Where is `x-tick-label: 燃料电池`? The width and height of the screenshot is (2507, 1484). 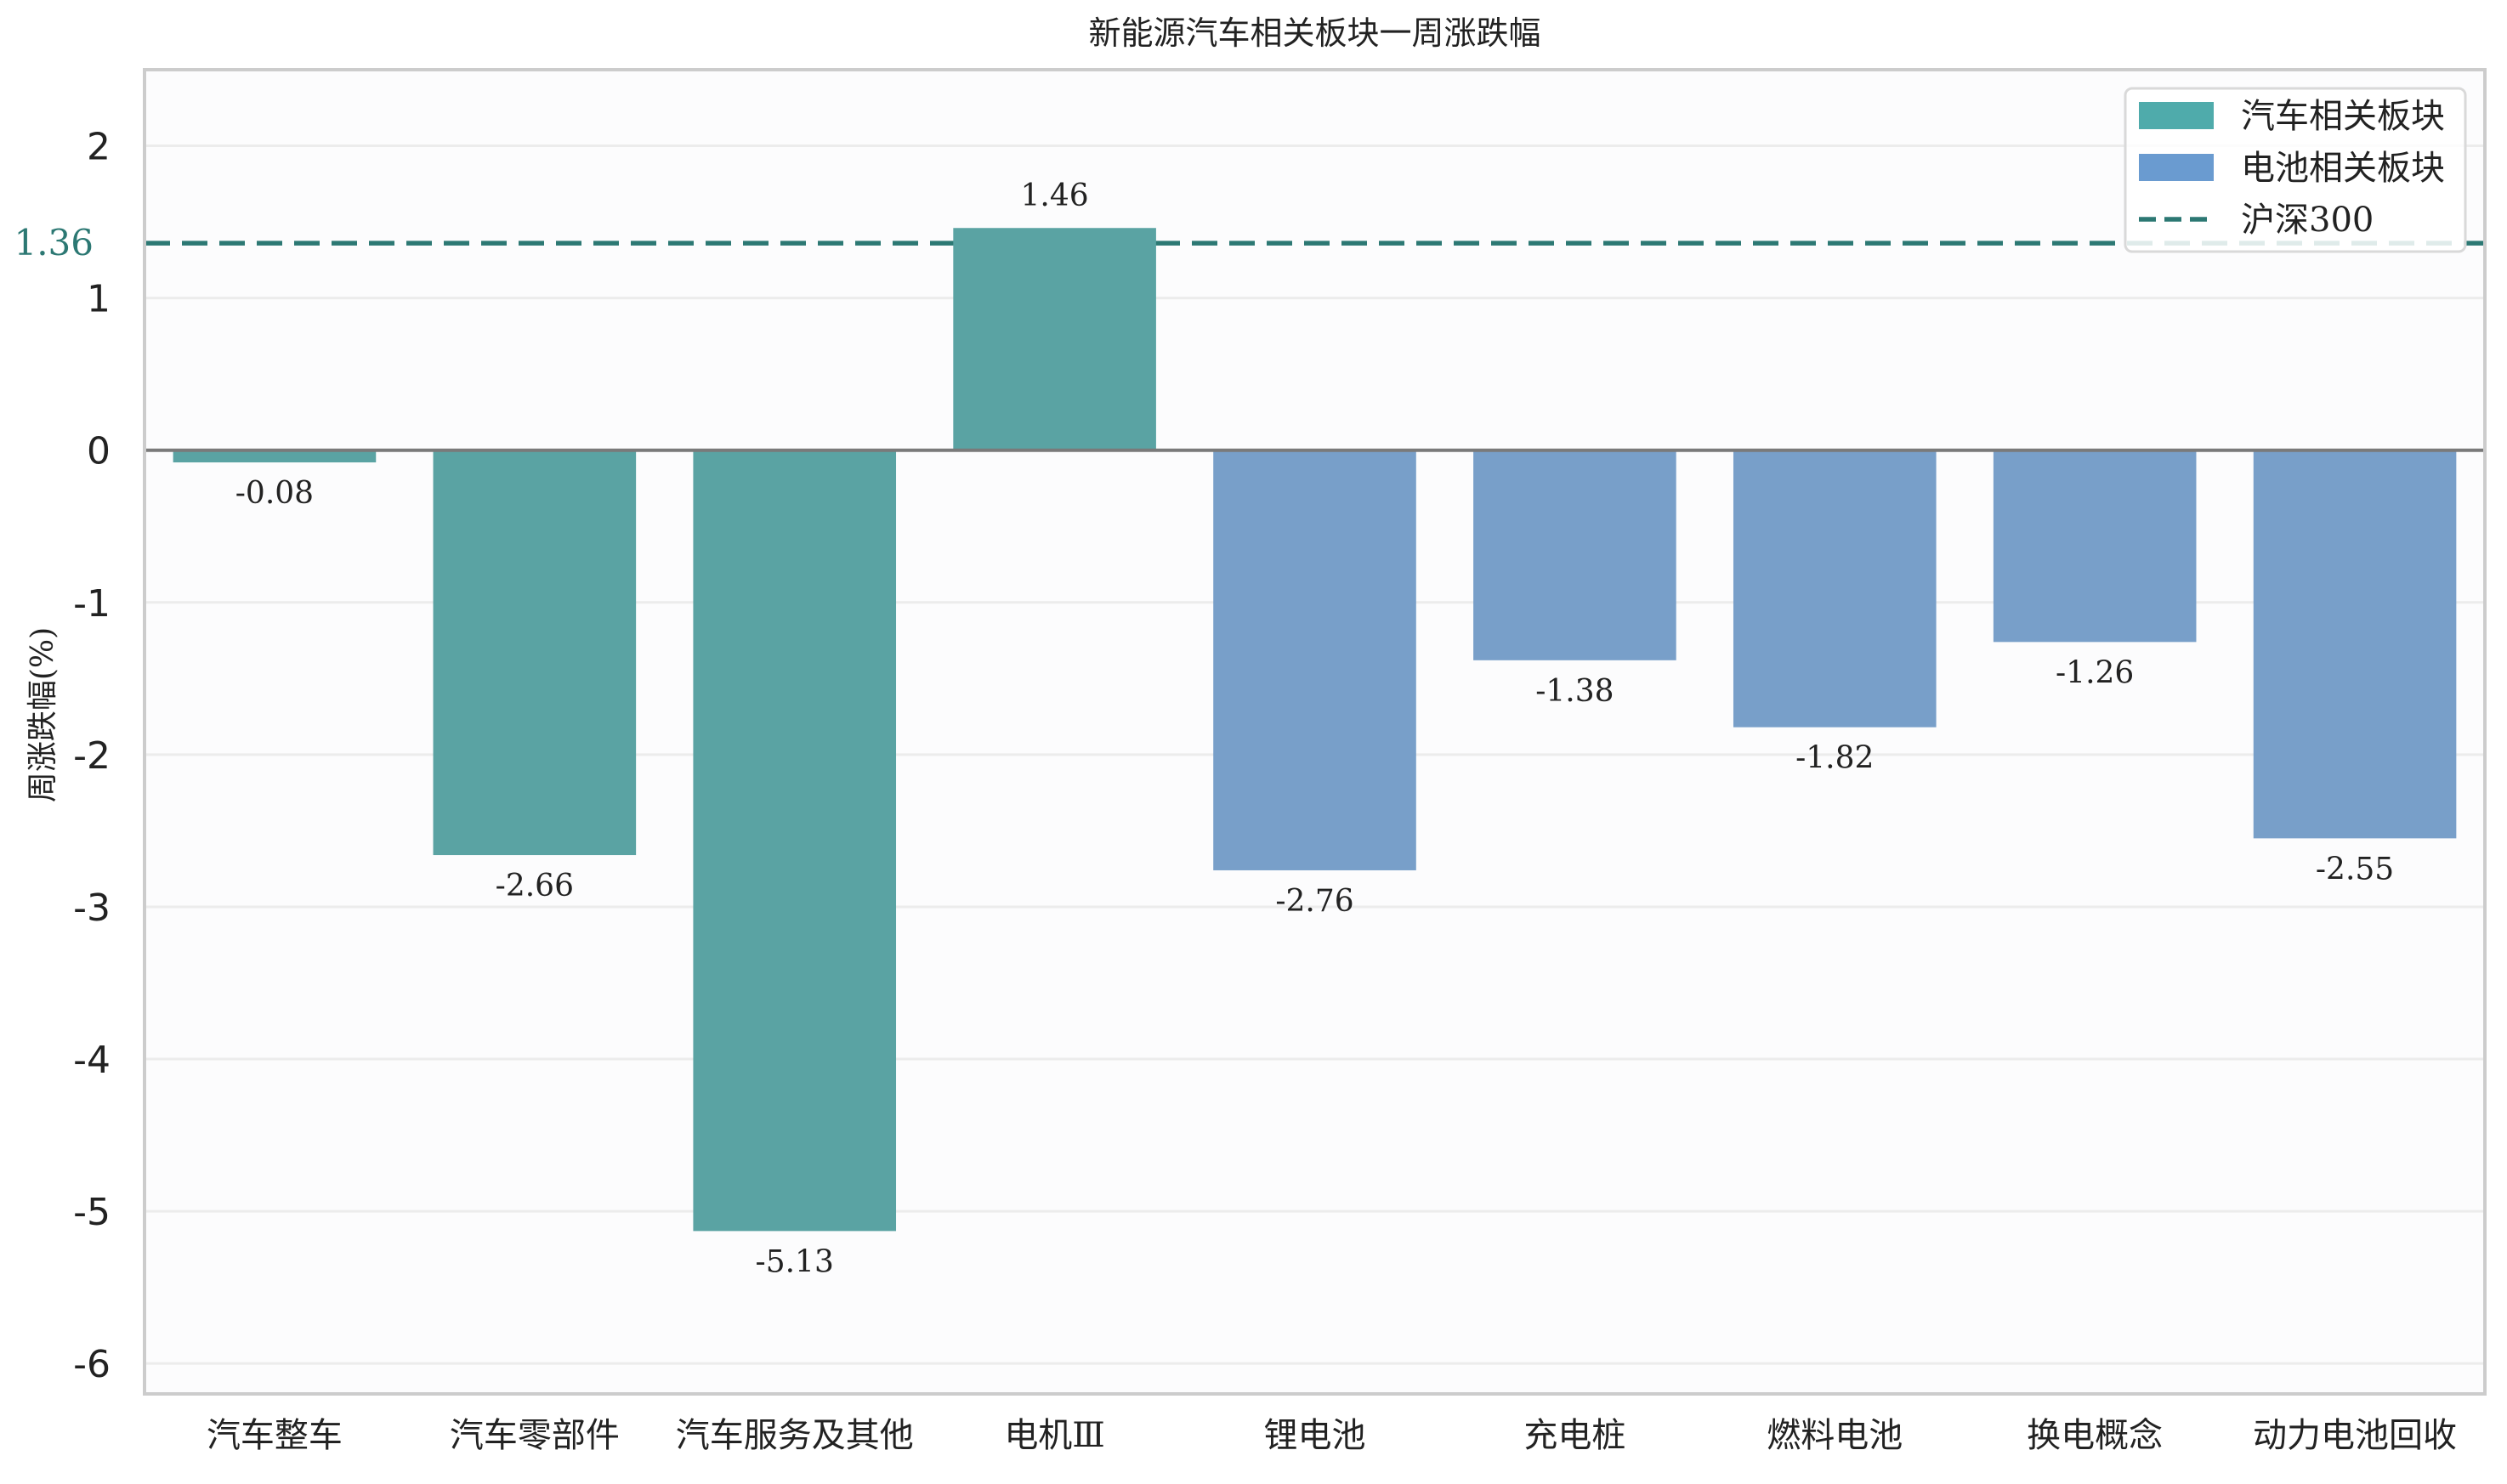
x-tick-label: 燃料电池 is located at coordinates (1835, 1435).